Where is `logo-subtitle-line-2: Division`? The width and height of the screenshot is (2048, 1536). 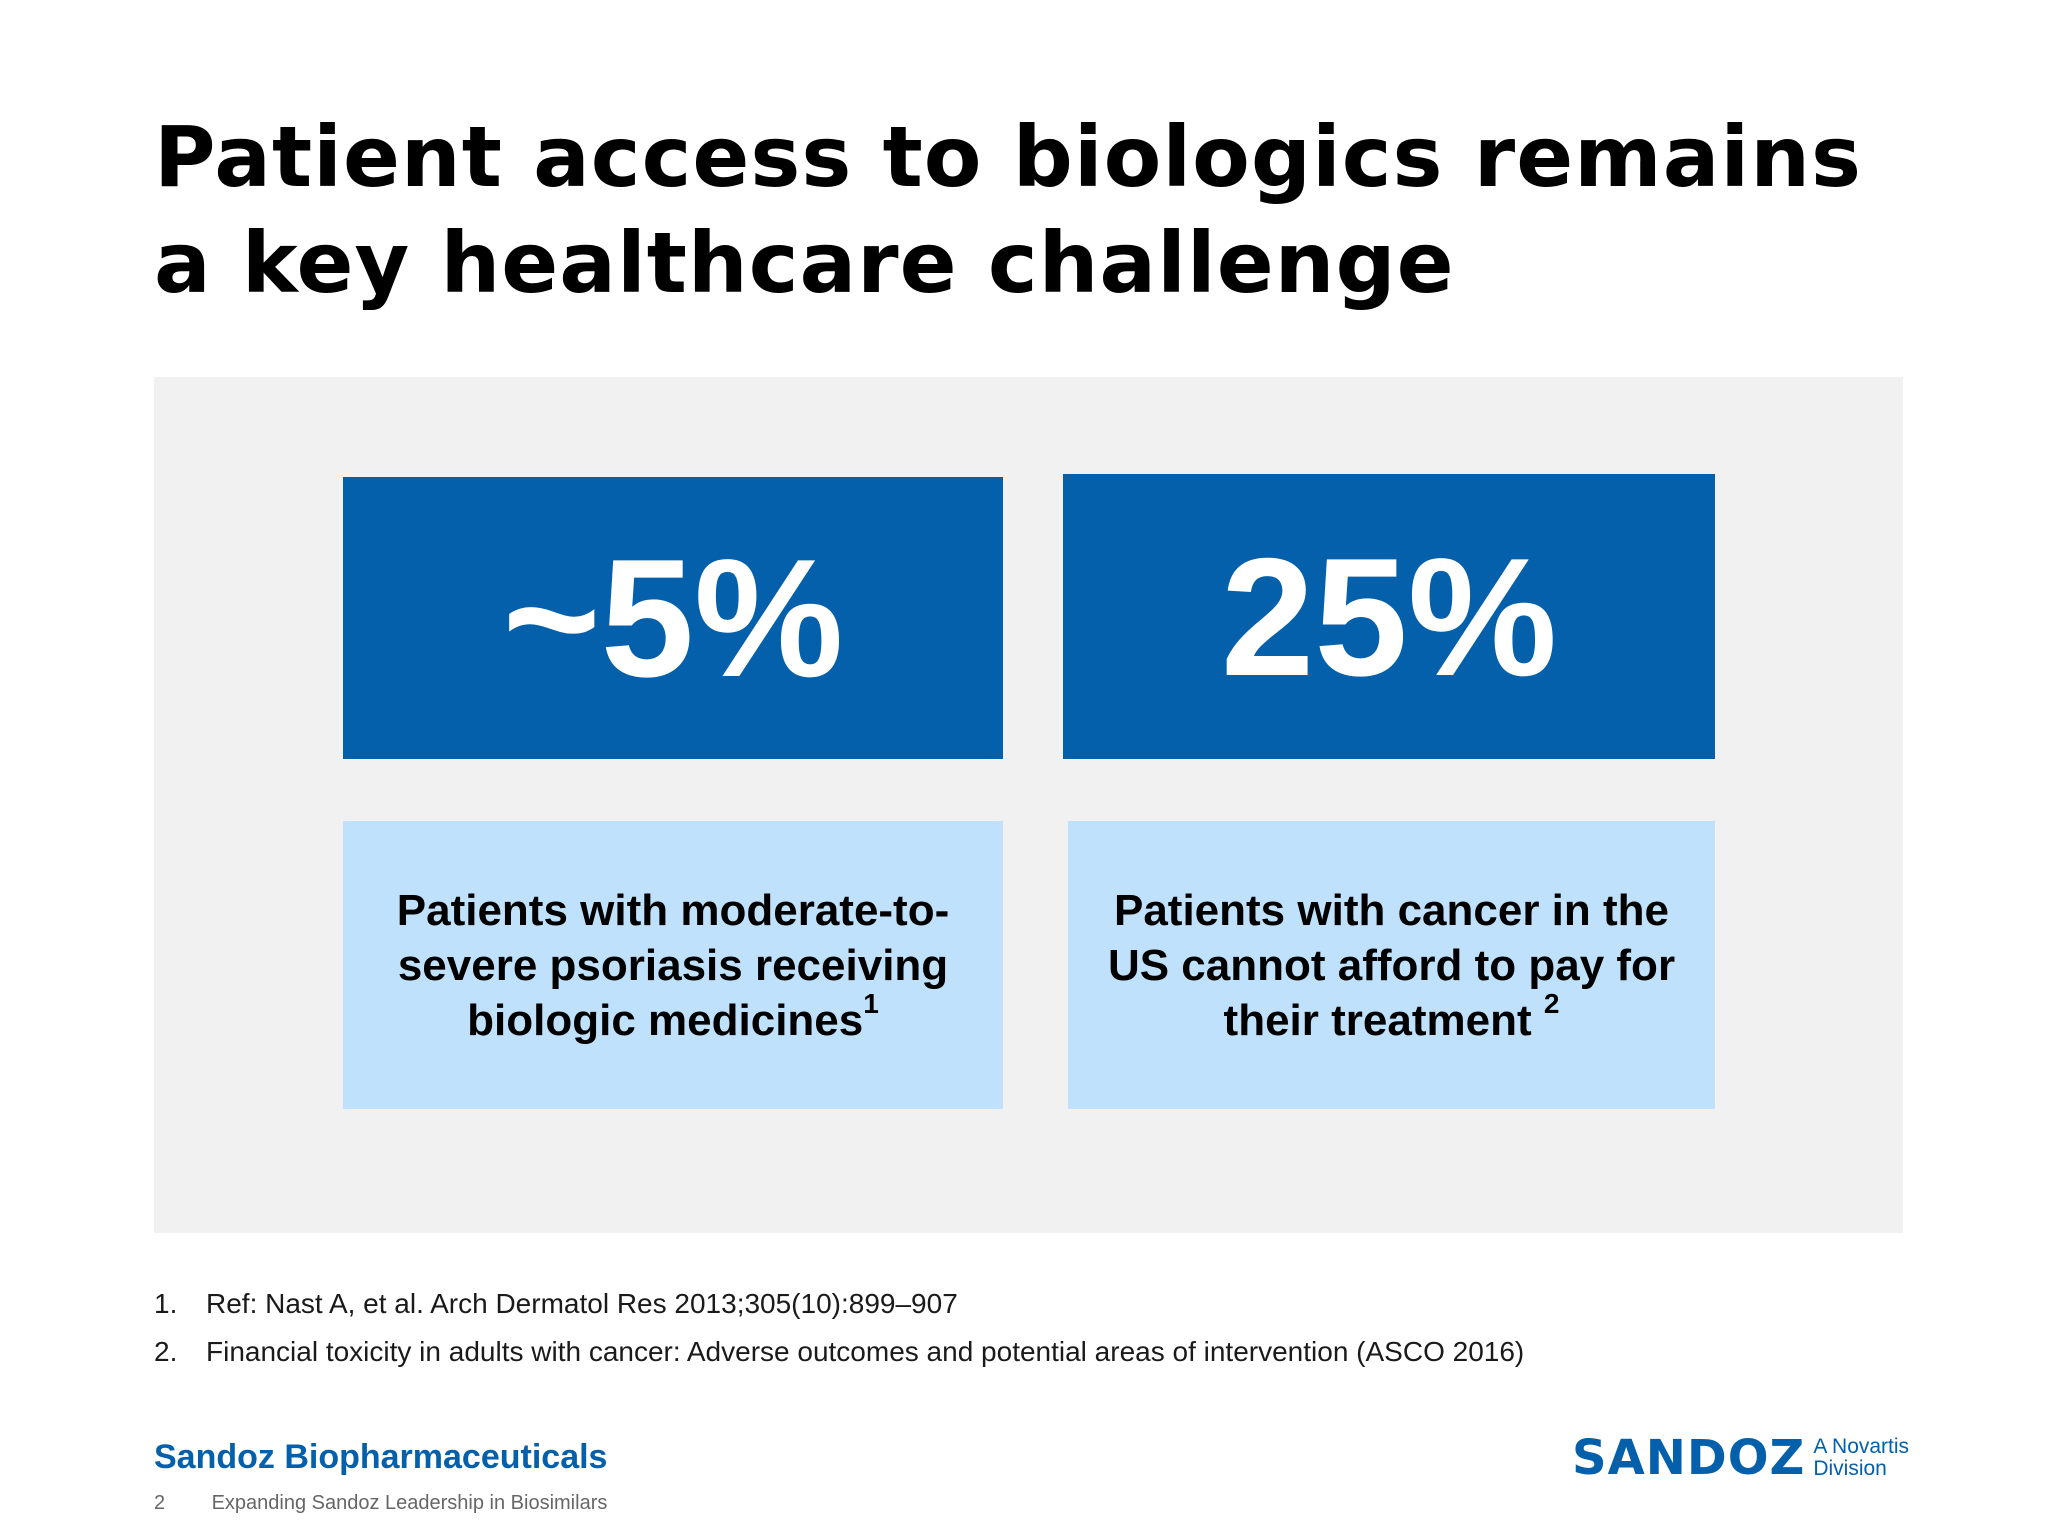 logo-subtitle-line-2: Division is located at coordinates (1850, 1468).